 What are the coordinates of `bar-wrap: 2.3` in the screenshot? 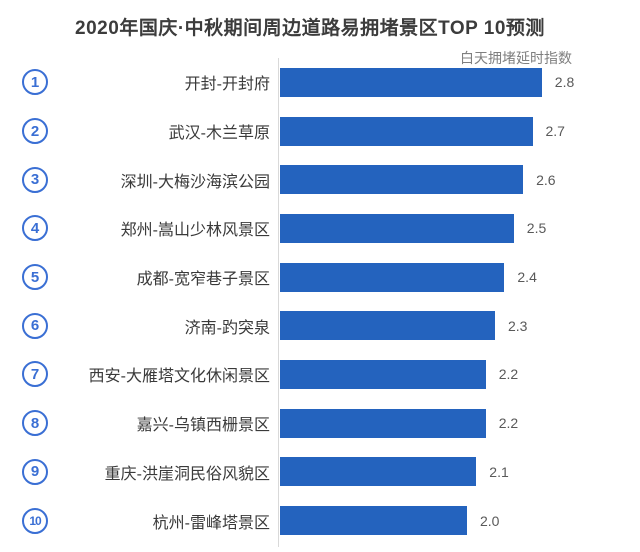 It's located at (460, 326).